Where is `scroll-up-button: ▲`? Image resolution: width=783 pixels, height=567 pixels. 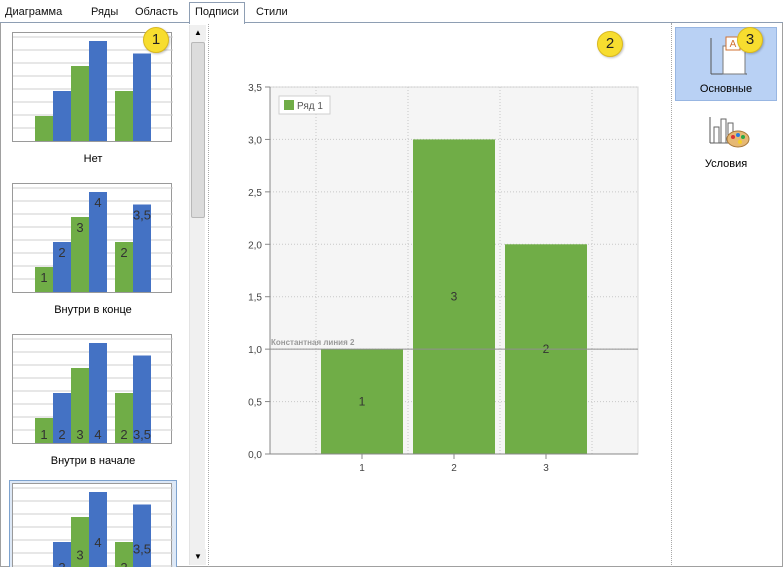 scroll-up-button: ▲ is located at coordinates (198, 33).